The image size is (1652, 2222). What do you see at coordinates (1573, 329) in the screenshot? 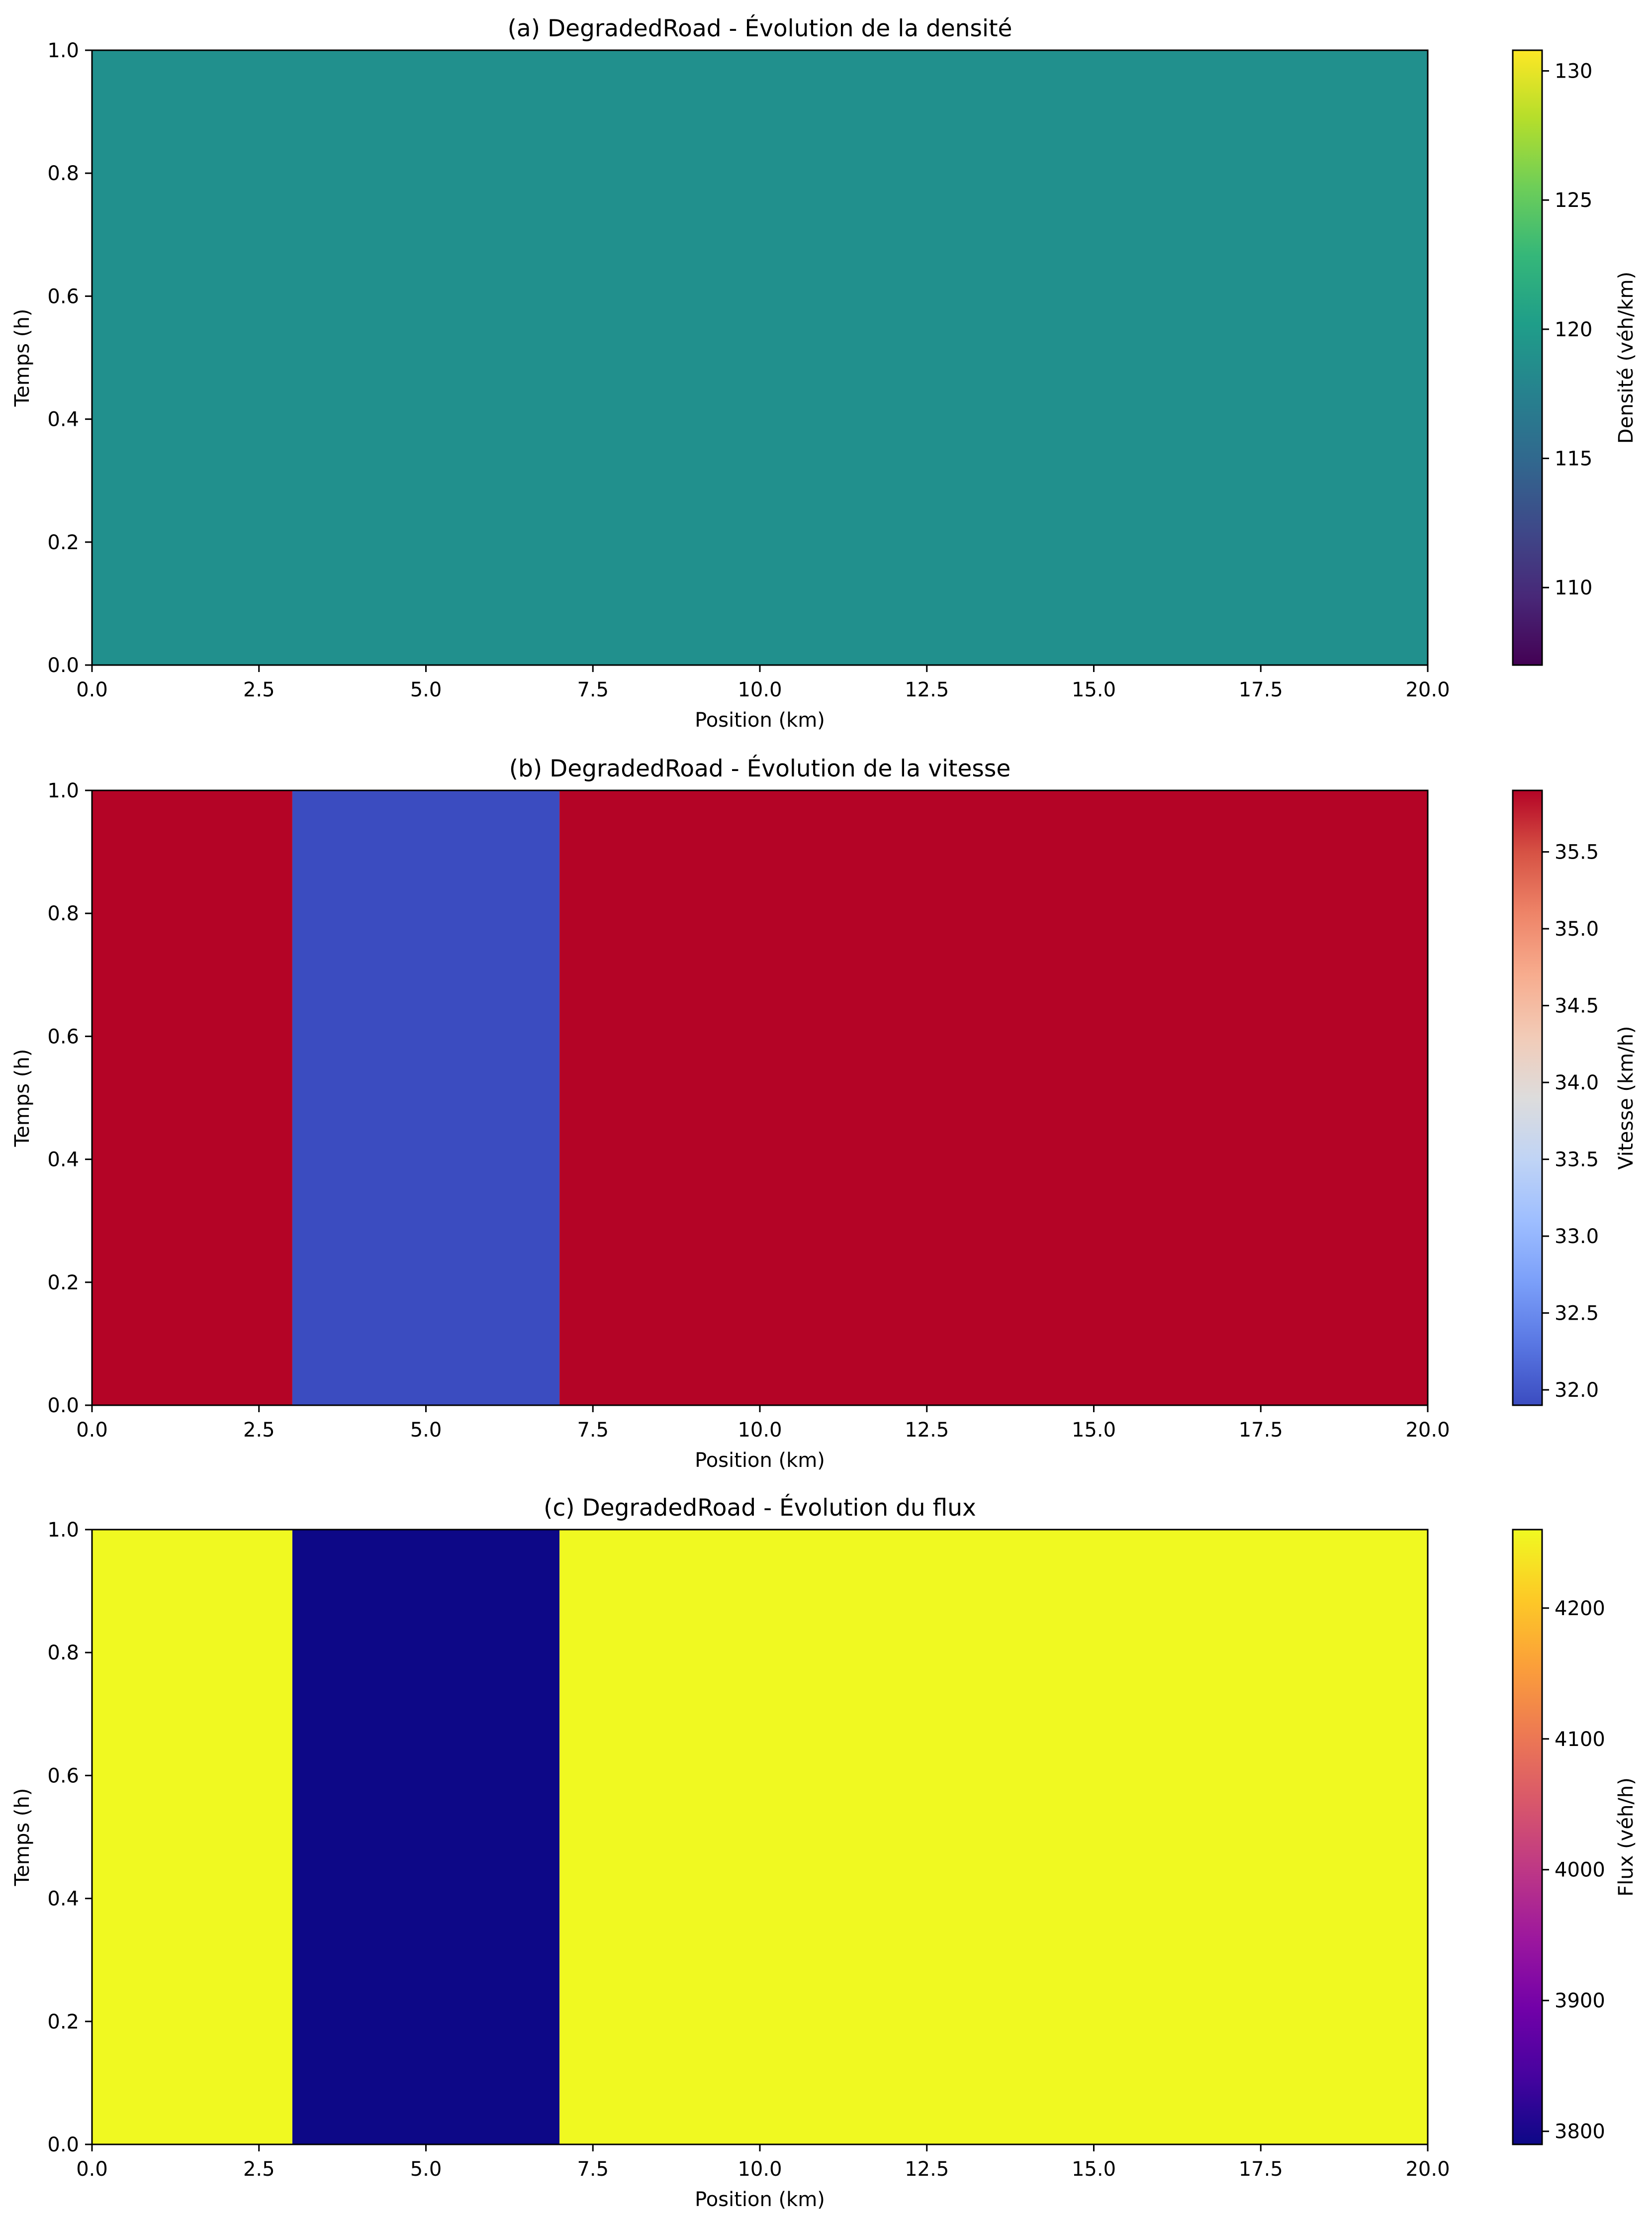
I see `colorbar-tick-label: 120` at bounding box center [1573, 329].